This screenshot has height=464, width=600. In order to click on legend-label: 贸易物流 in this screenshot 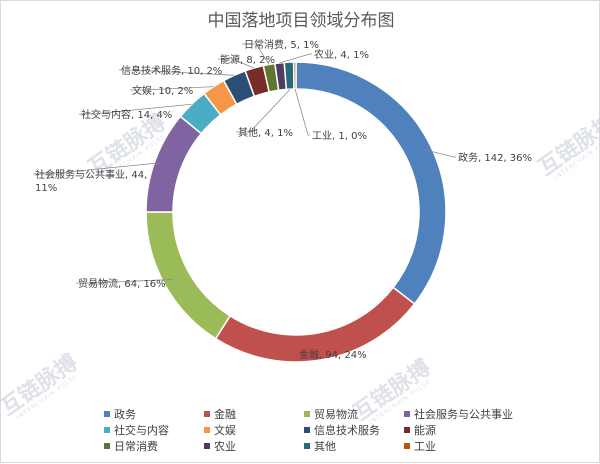, I will do `click(336, 414)`.